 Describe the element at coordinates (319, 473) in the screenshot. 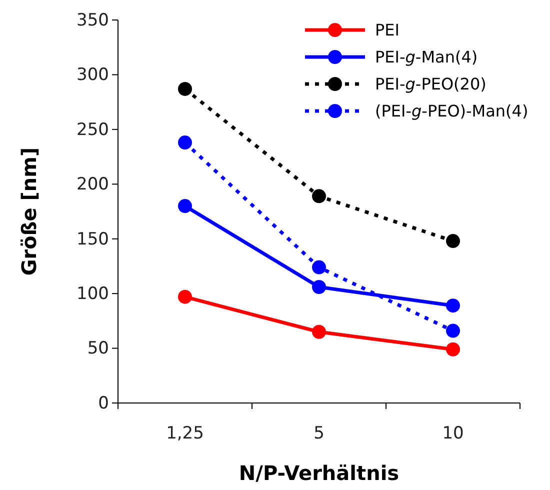

I see `x-axis-title: N/P-Verhältnis` at that location.